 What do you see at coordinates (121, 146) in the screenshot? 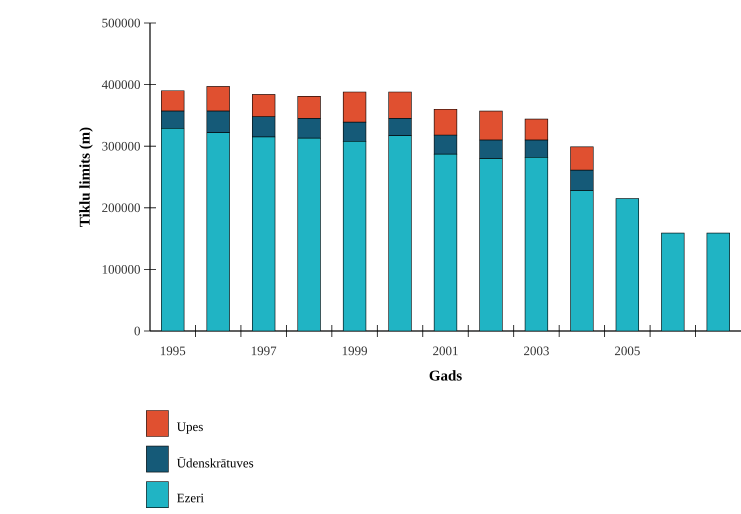
I see `y-tick-label: 300000` at bounding box center [121, 146].